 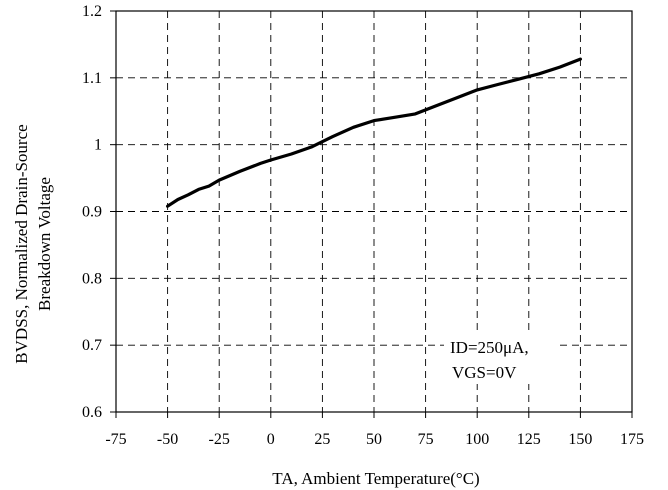 What do you see at coordinates (489, 347) in the screenshot?
I see `annotation-line-1: ID=250μA,` at bounding box center [489, 347].